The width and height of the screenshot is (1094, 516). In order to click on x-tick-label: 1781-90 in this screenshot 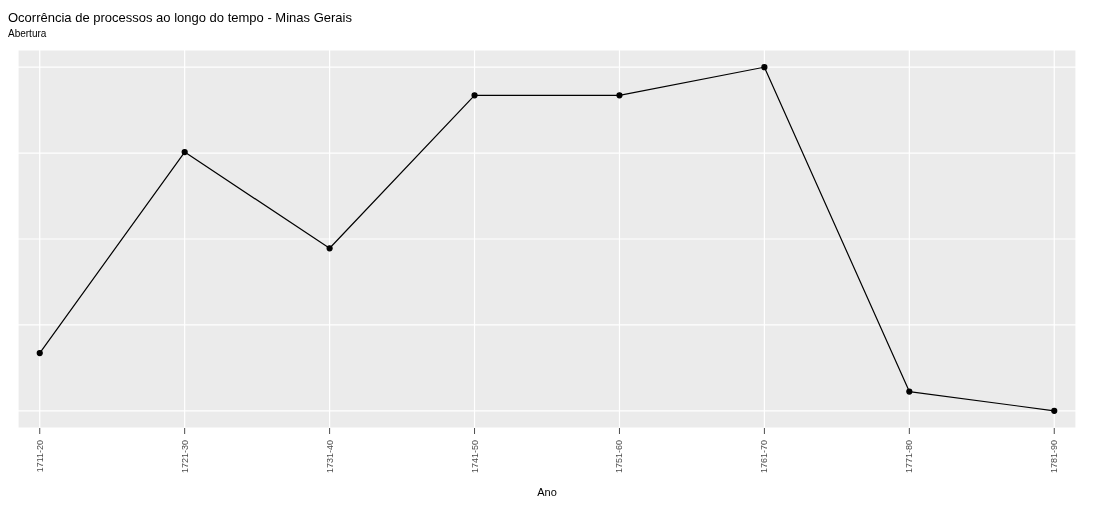, I will do `click(1054, 457)`.